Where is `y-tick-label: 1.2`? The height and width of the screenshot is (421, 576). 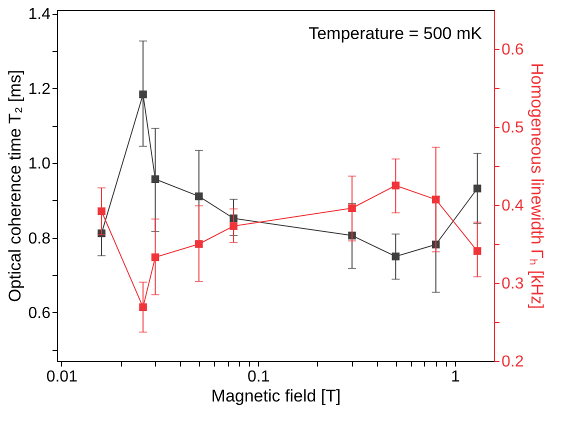
y-tick-label: 1.2 is located at coordinates (39, 89).